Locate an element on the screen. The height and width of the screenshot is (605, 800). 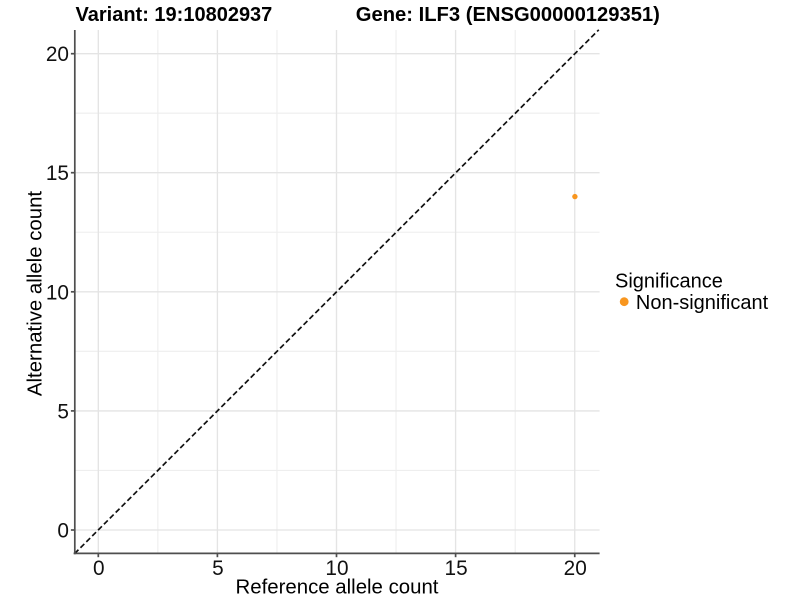
svg-text: Variant: 19:10802937 is located at coordinates (174, 15).